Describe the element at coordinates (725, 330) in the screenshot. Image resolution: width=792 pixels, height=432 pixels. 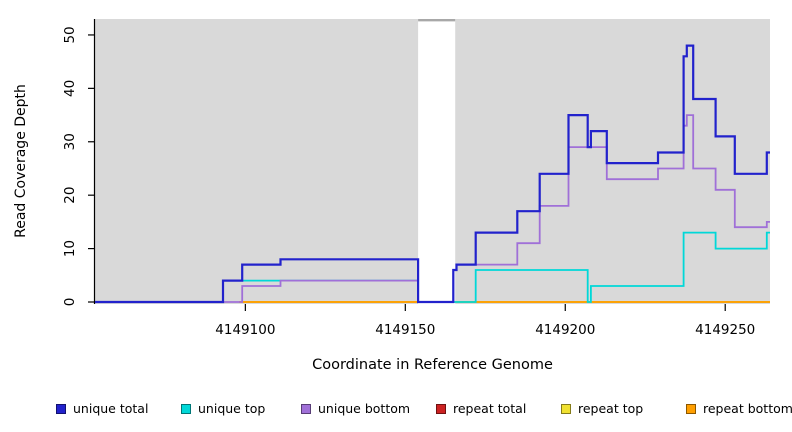
I see `x-tick-label: 4149250` at that location.